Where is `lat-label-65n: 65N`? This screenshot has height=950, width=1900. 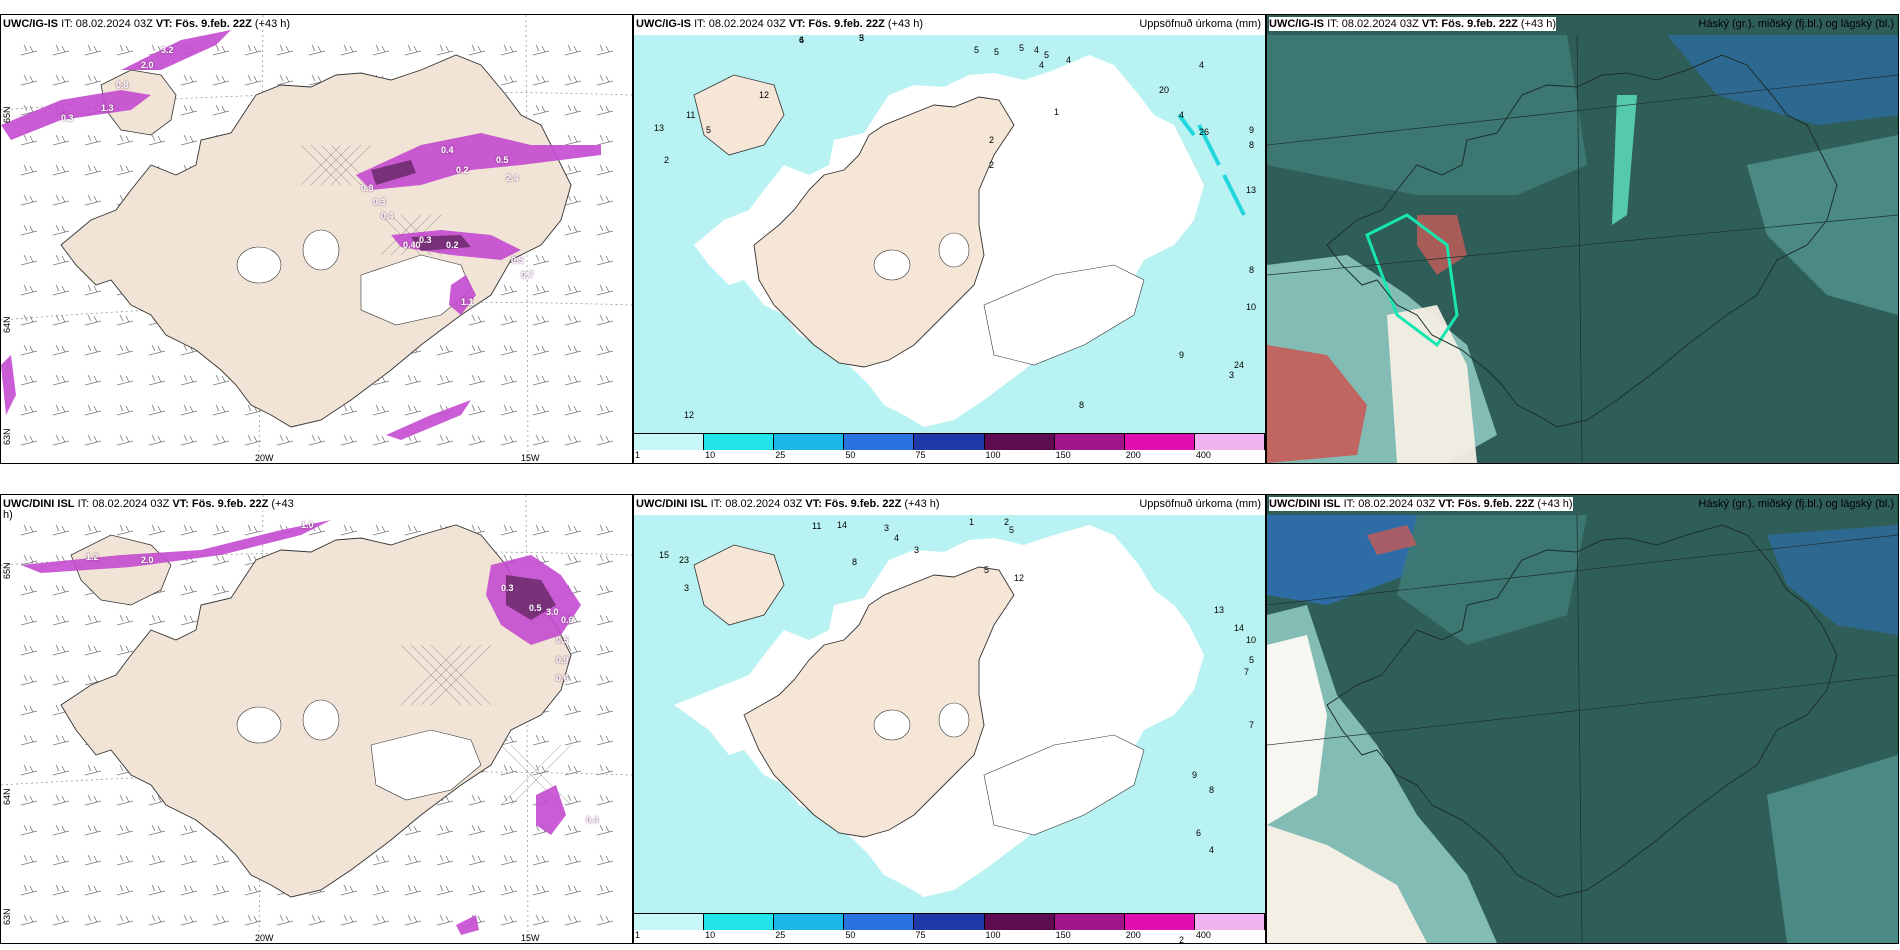
lat-label-65n: 65N is located at coordinates (7, 570).